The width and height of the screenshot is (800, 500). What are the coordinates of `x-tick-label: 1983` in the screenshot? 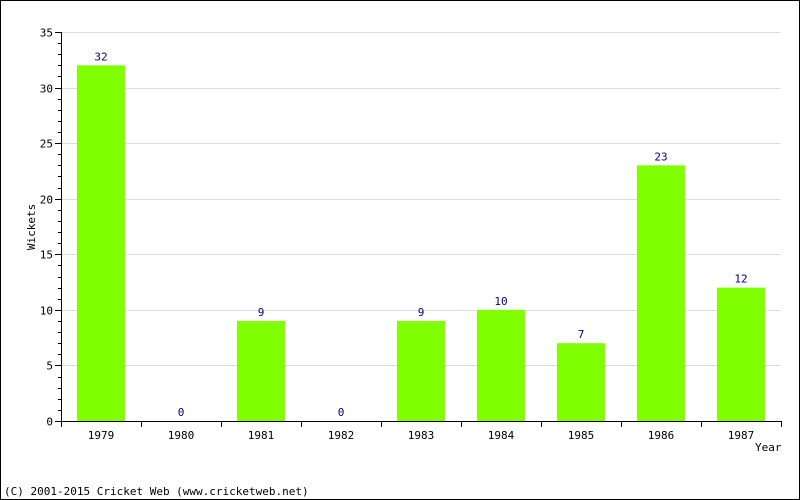 It's located at (421, 435).